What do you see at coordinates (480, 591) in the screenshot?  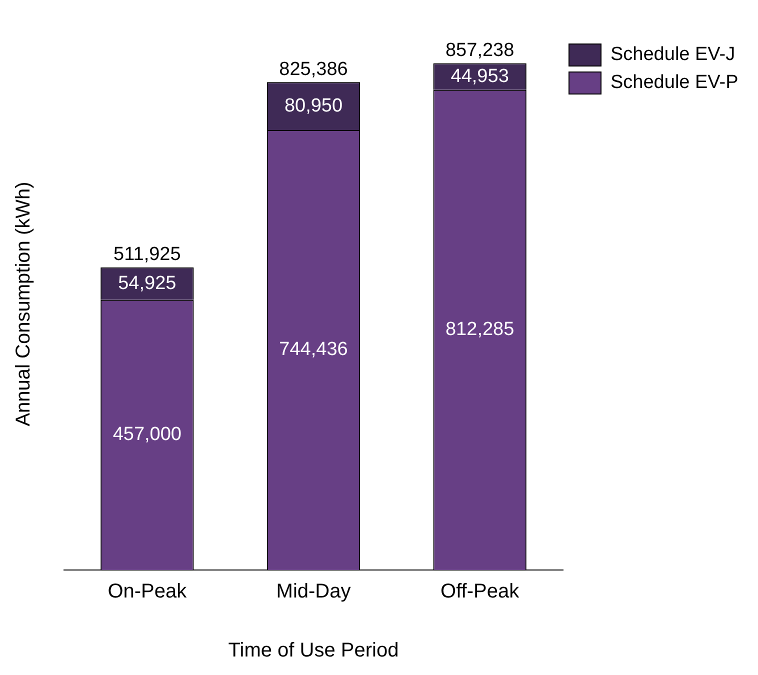 I see `x-tick-label: Off-Peak` at bounding box center [480, 591].